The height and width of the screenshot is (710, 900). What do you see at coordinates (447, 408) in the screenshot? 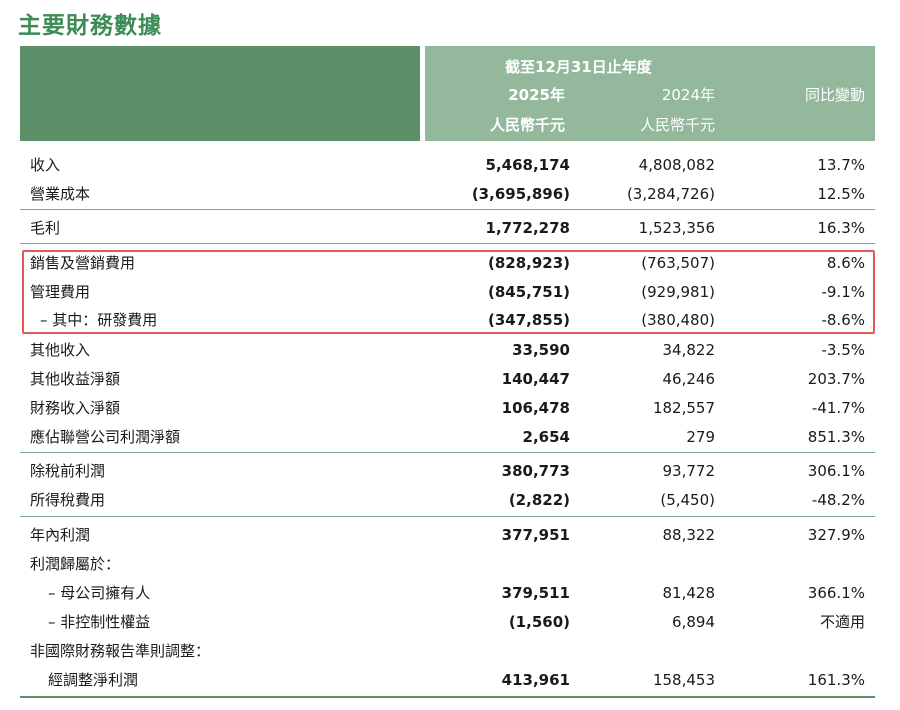
I see `table-row: 財務收入淨額 106,478 182,557 -41.7%` at bounding box center [447, 408].